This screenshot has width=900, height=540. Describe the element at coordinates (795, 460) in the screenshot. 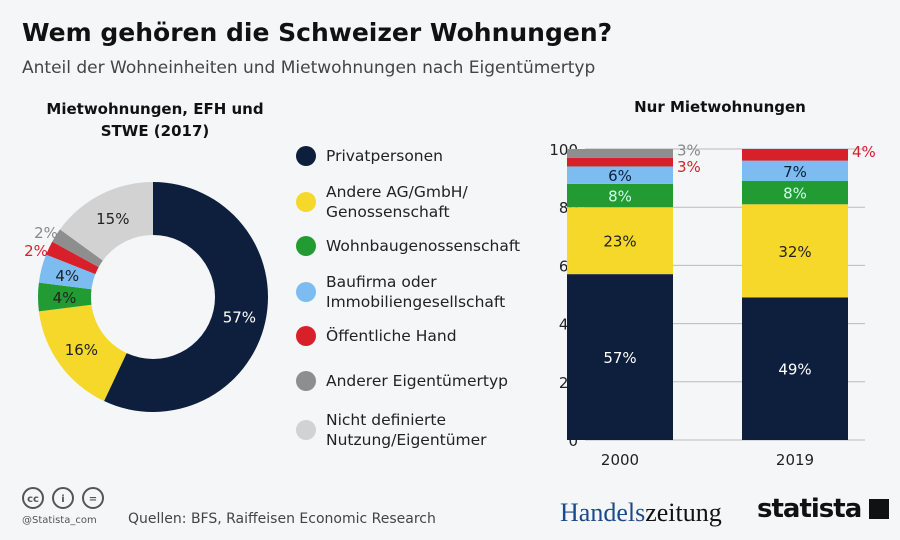

I see `x-tick-label: 2019` at that location.